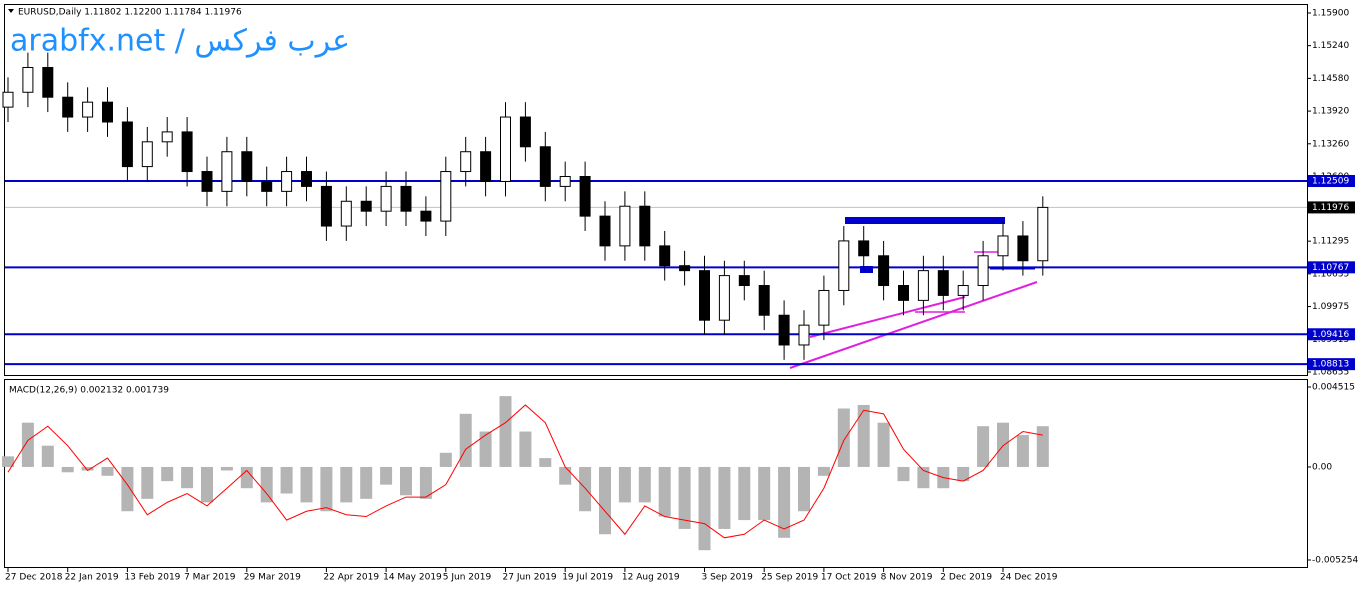 The width and height of the screenshot is (1360, 589). What do you see at coordinates (1330, 274) in the screenshot?
I see `y-tick-label: 1.10635` at bounding box center [1330, 274].